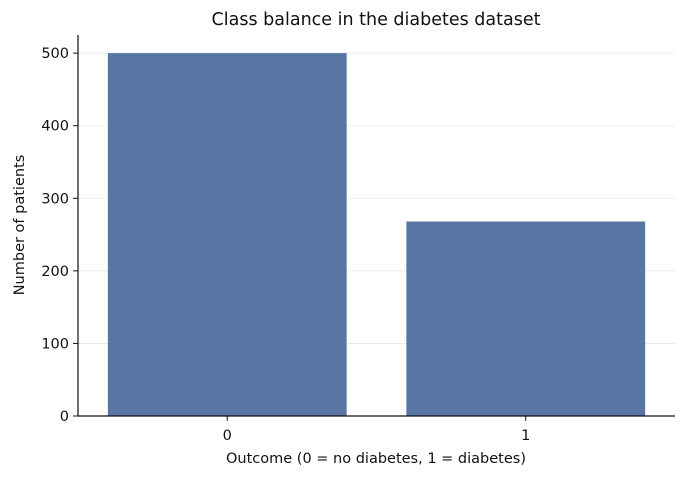  I want to click on y-tick-label: 400, so click(55, 127).